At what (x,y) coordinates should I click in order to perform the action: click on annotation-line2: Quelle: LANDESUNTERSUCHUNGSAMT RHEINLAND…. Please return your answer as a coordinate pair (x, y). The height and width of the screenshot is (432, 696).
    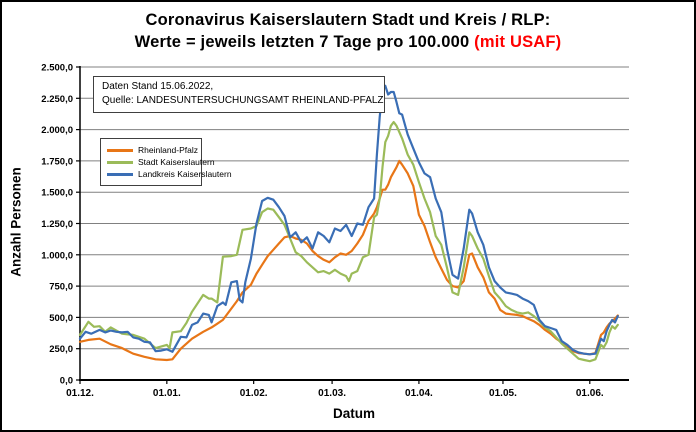
    Looking at the image, I should click on (243, 100).